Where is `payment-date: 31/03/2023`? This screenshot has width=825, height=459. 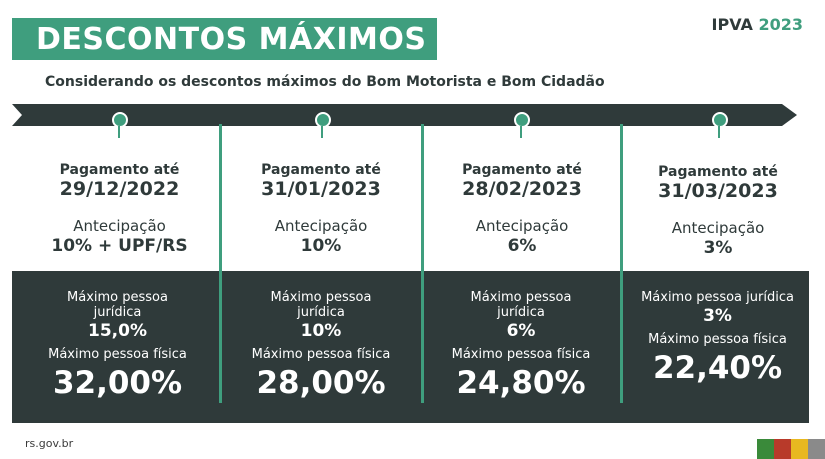
payment-date: 31/03/2023 is located at coordinates (718, 191).